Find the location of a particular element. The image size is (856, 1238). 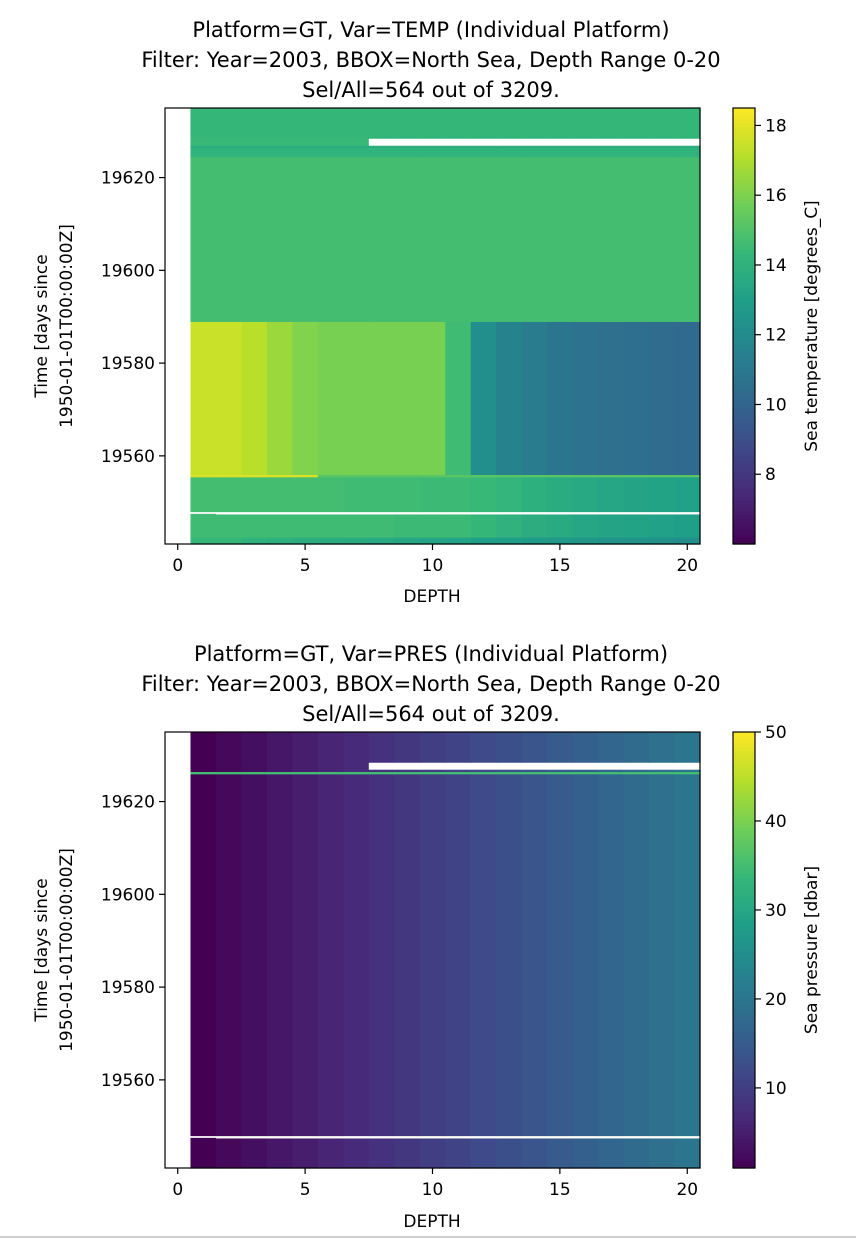

temperature-x-axis: 0 5 10 15 20 is located at coordinates (435, 560).